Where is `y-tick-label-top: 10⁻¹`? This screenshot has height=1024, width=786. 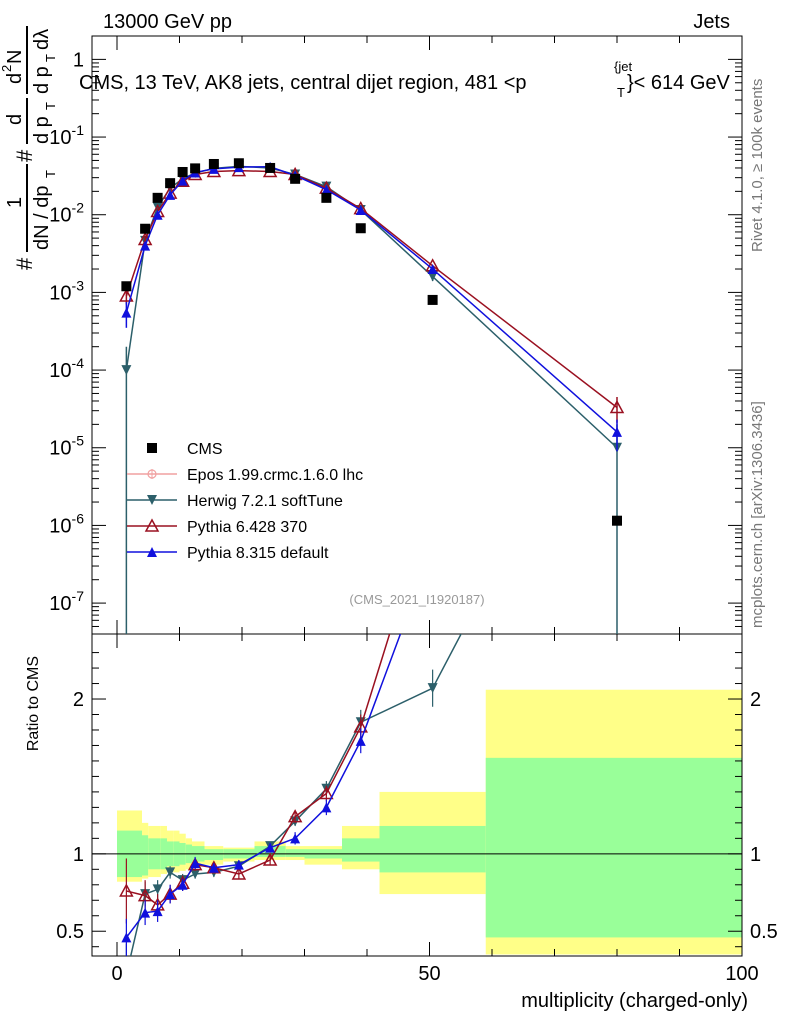
y-tick-label-top: 10⁻¹ is located at coordinates (66, 135).